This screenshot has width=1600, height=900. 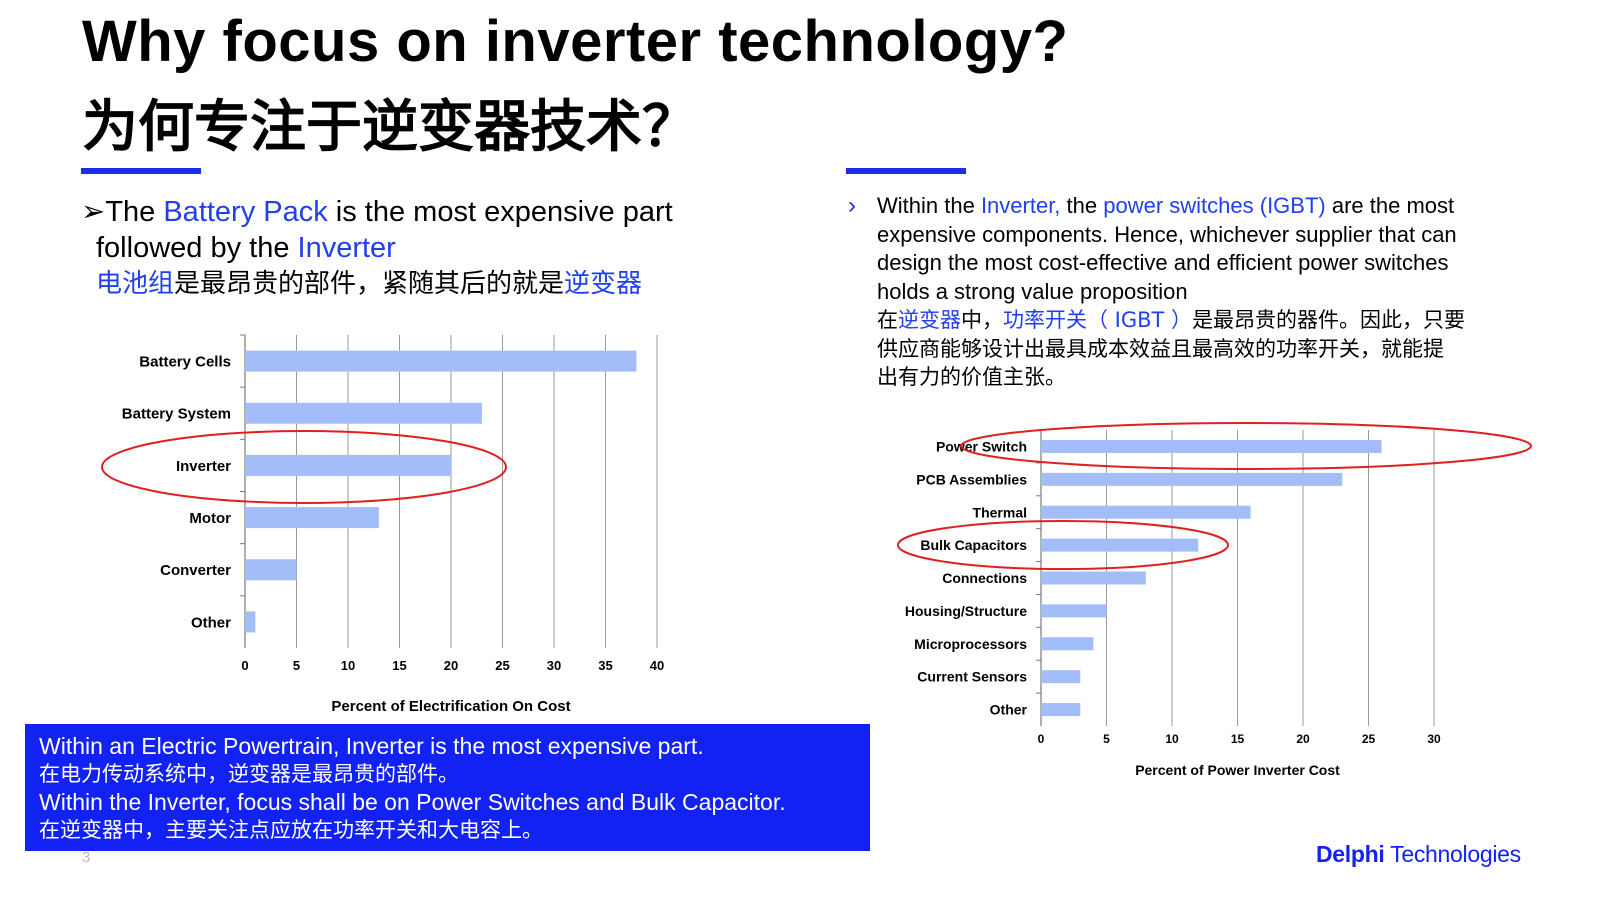 What do you see at coordinates (197, 248) in the screenshot?
I see `left-bullet-text-3: followed by the` at bounding box center [197, 248].